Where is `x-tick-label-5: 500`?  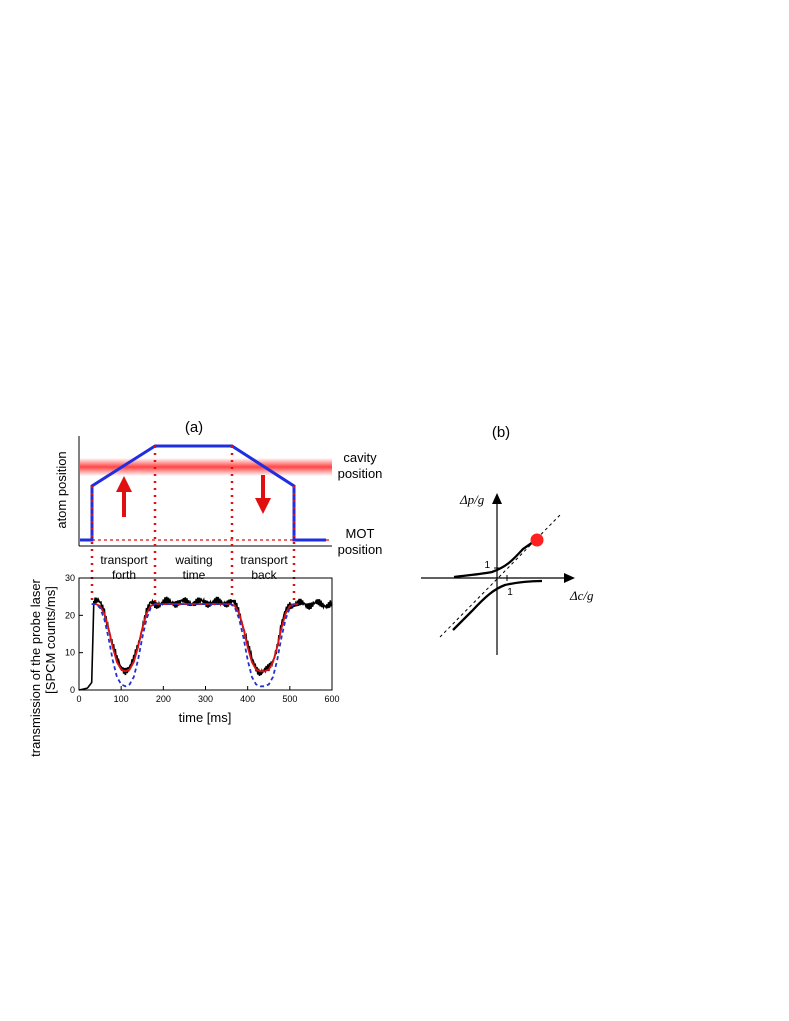 x-tick-label-5: 500 is located at coordinates (289, 699).